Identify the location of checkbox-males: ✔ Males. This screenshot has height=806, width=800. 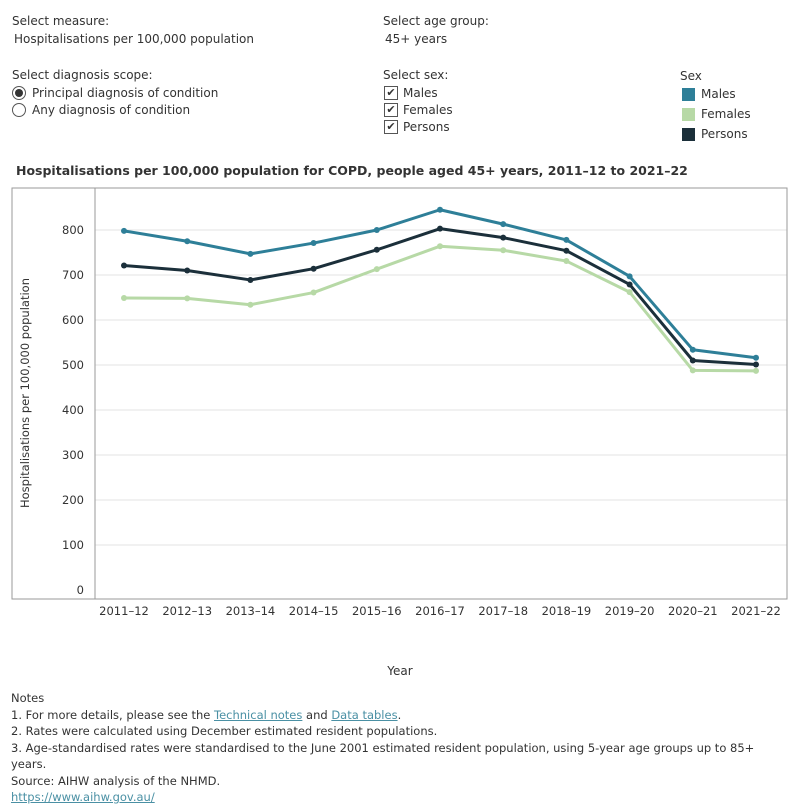
(418, 92).